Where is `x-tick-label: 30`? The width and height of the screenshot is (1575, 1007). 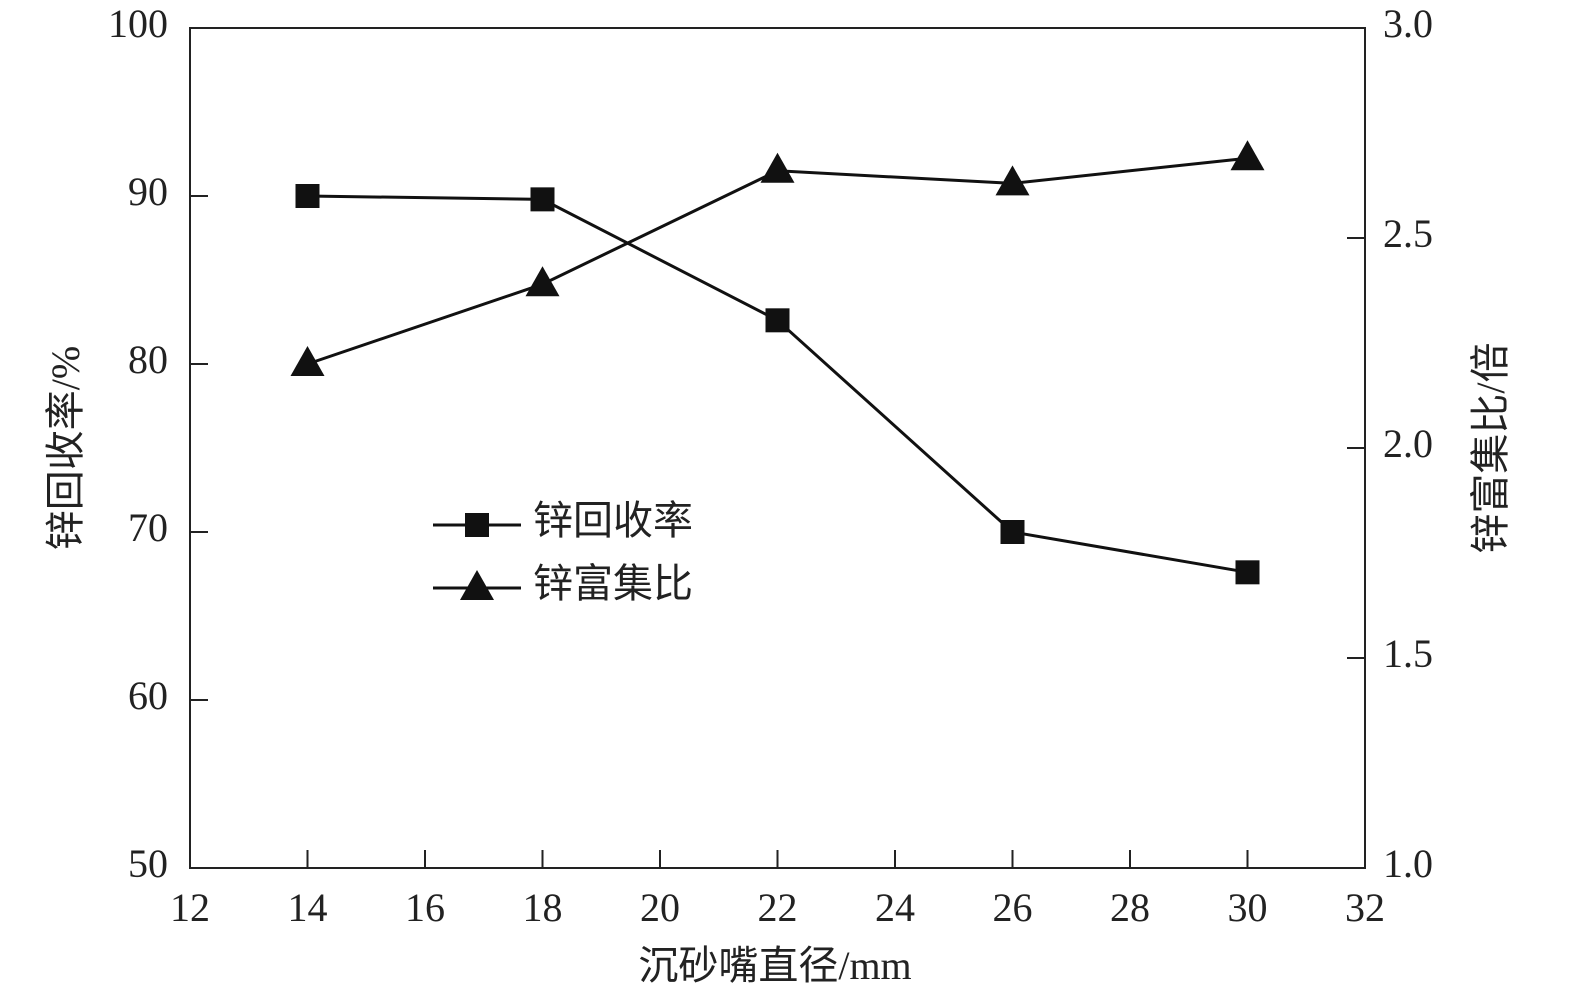
x-tick-label: 30 is located at coordinates (1248, 907).